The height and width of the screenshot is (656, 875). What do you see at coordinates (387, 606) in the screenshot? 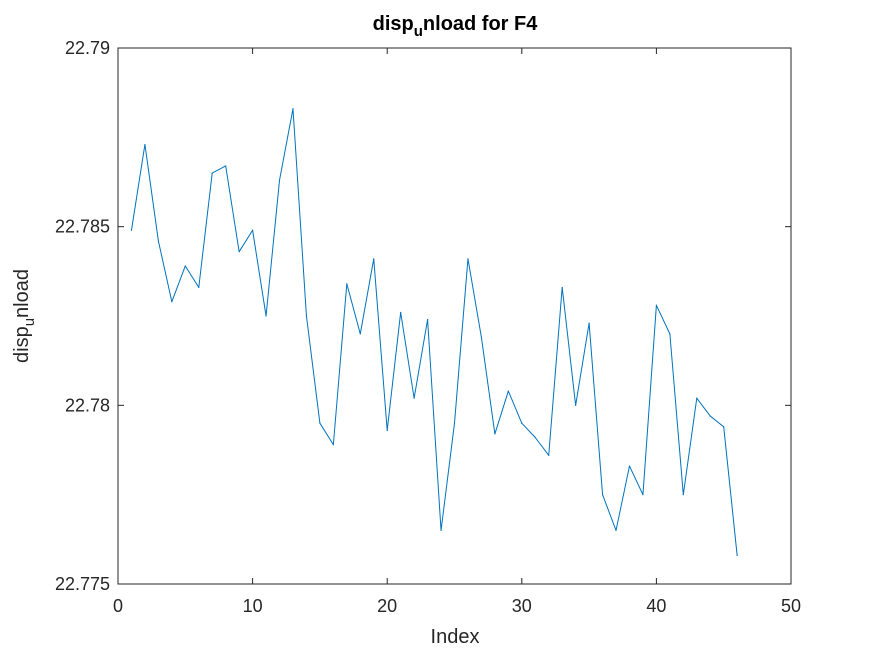
I see `x-tick-label: 20` at bounding box center [387, 606].